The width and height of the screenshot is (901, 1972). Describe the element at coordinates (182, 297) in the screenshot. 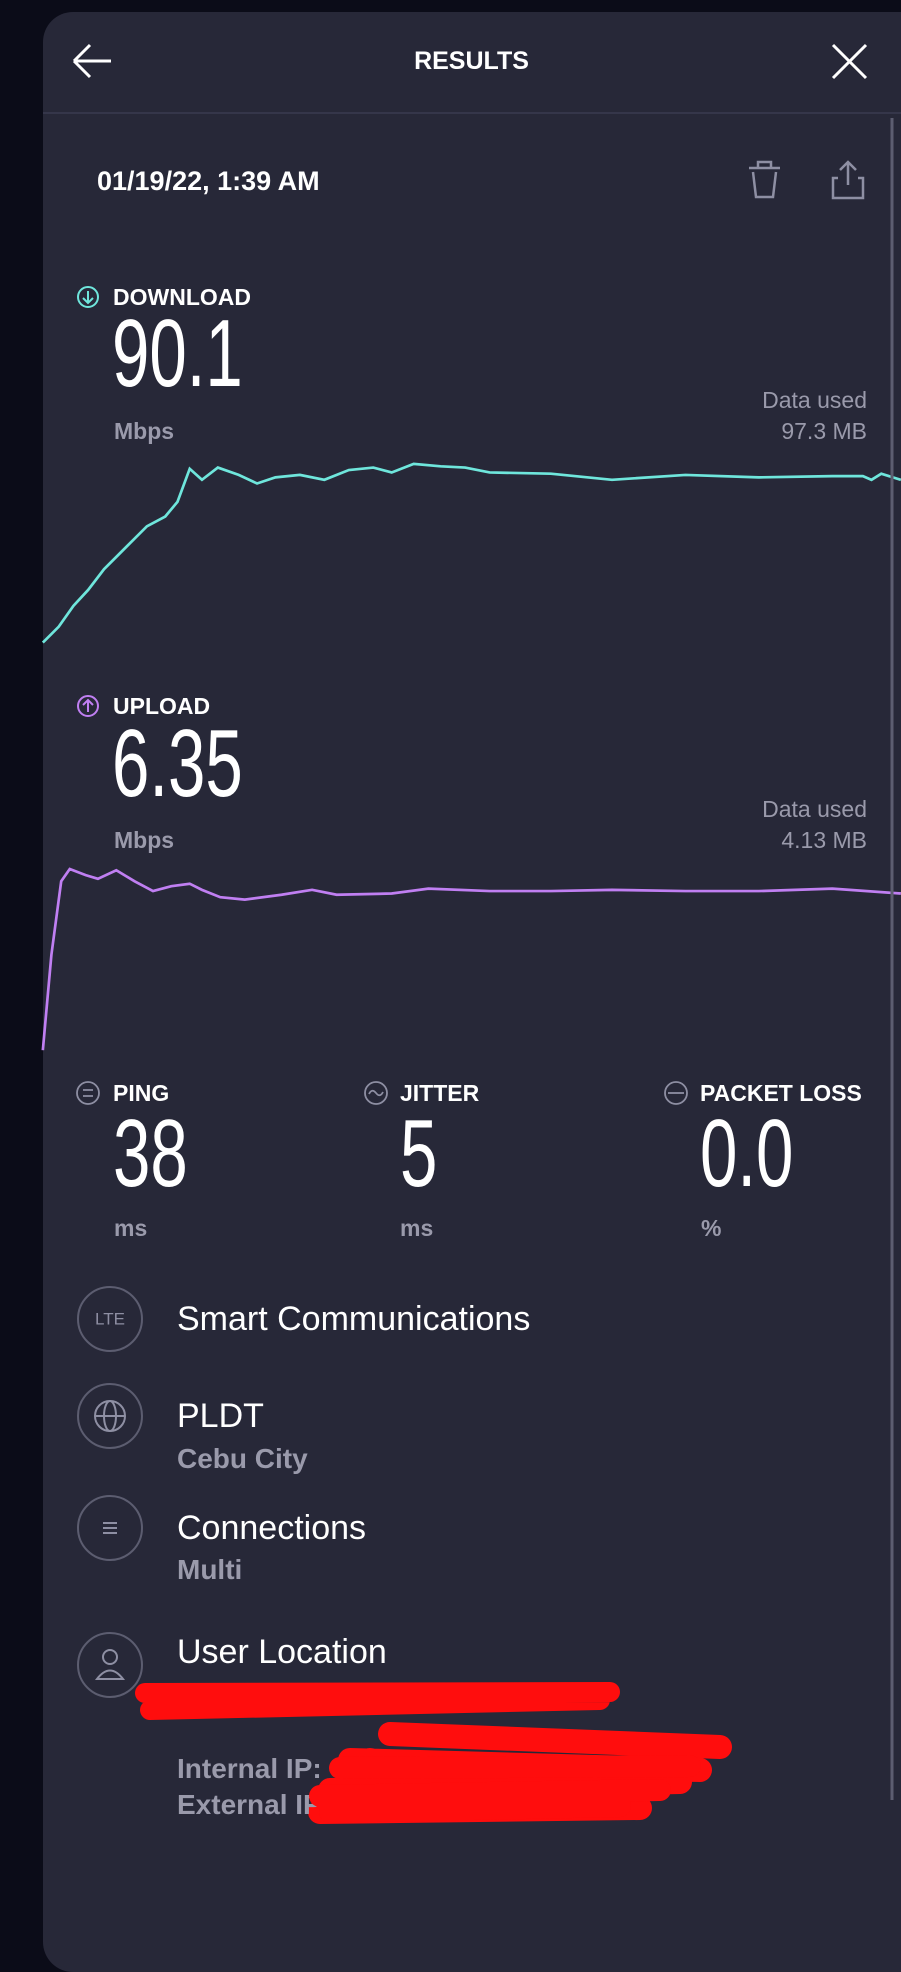

I see `download-label: DOWNLOAD` at that location.